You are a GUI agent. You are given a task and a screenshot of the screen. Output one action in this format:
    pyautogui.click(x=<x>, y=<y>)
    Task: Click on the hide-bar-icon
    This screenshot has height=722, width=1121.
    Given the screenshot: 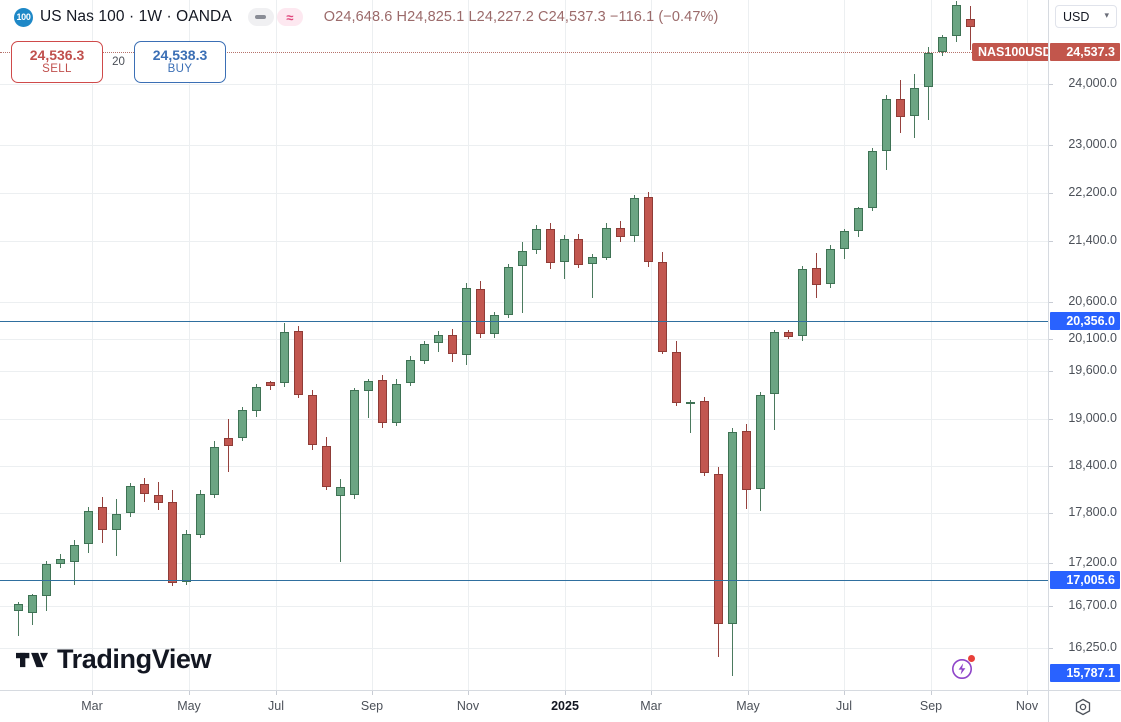 What is the action you would take?
    pyautogui.click(x=260, y=17)
    